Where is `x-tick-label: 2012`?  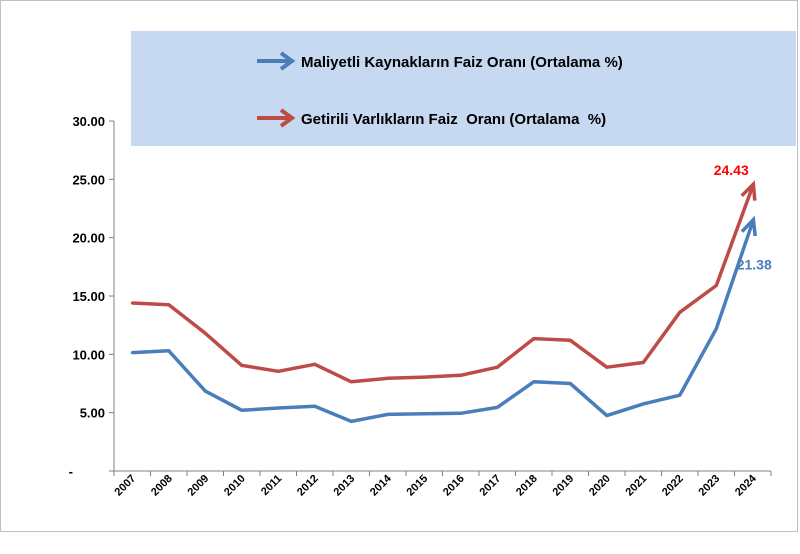 x-tick-label: 2012 is located at coordinates (308, 486).